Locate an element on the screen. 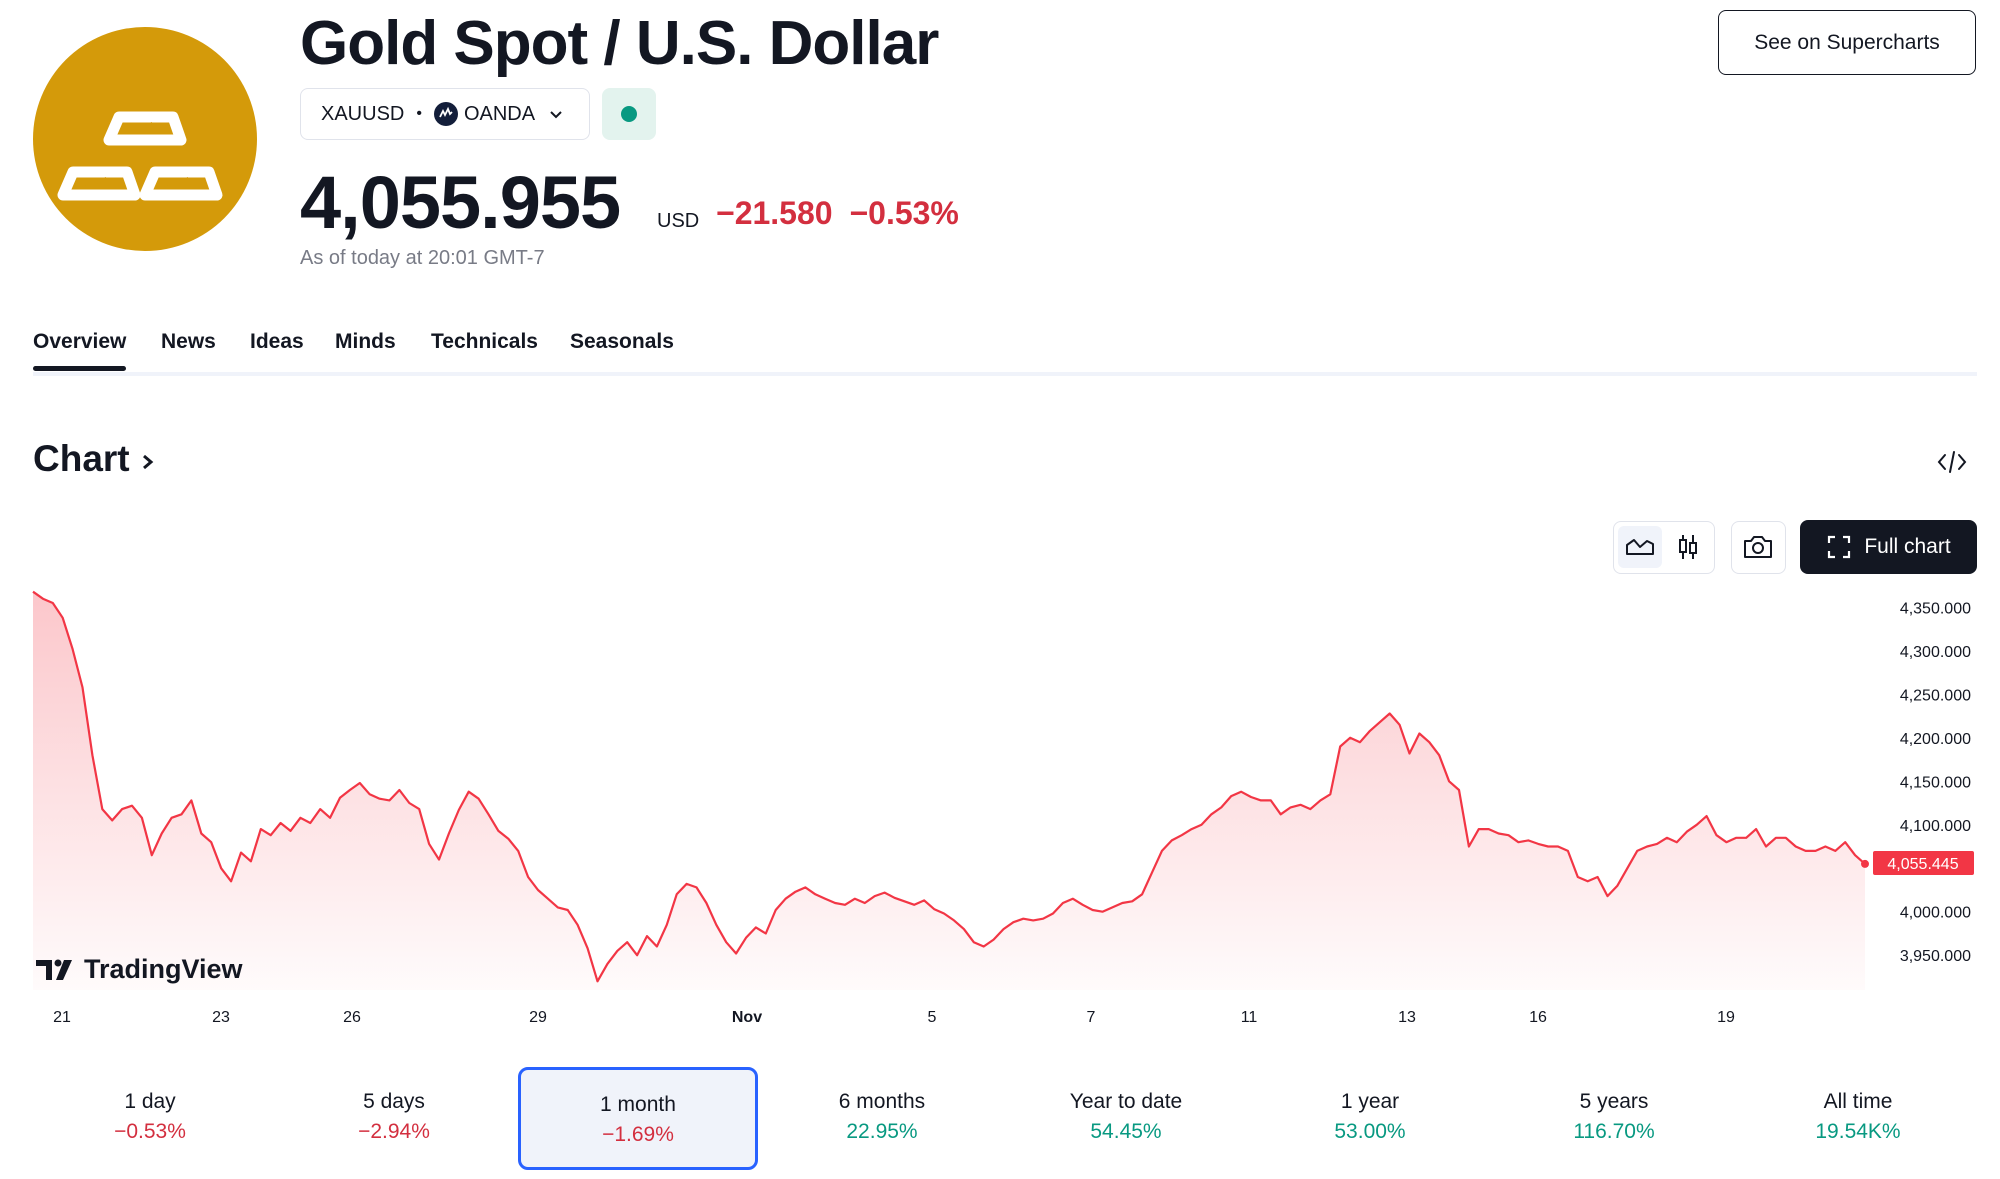 The width and height of the screenshot is (2000, 1179). chevron-right-icon is located at coordinates (148, 458).